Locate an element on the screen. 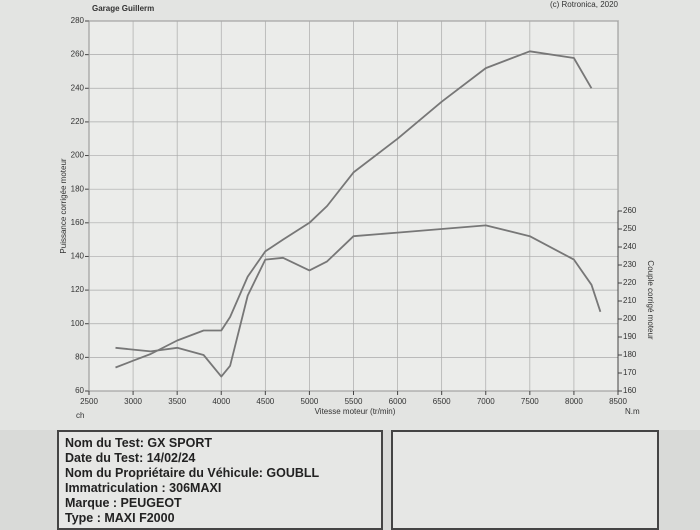 This screenshot has height=530, width=700. y-tick-label: 180 is located at coordinates (78, 188).